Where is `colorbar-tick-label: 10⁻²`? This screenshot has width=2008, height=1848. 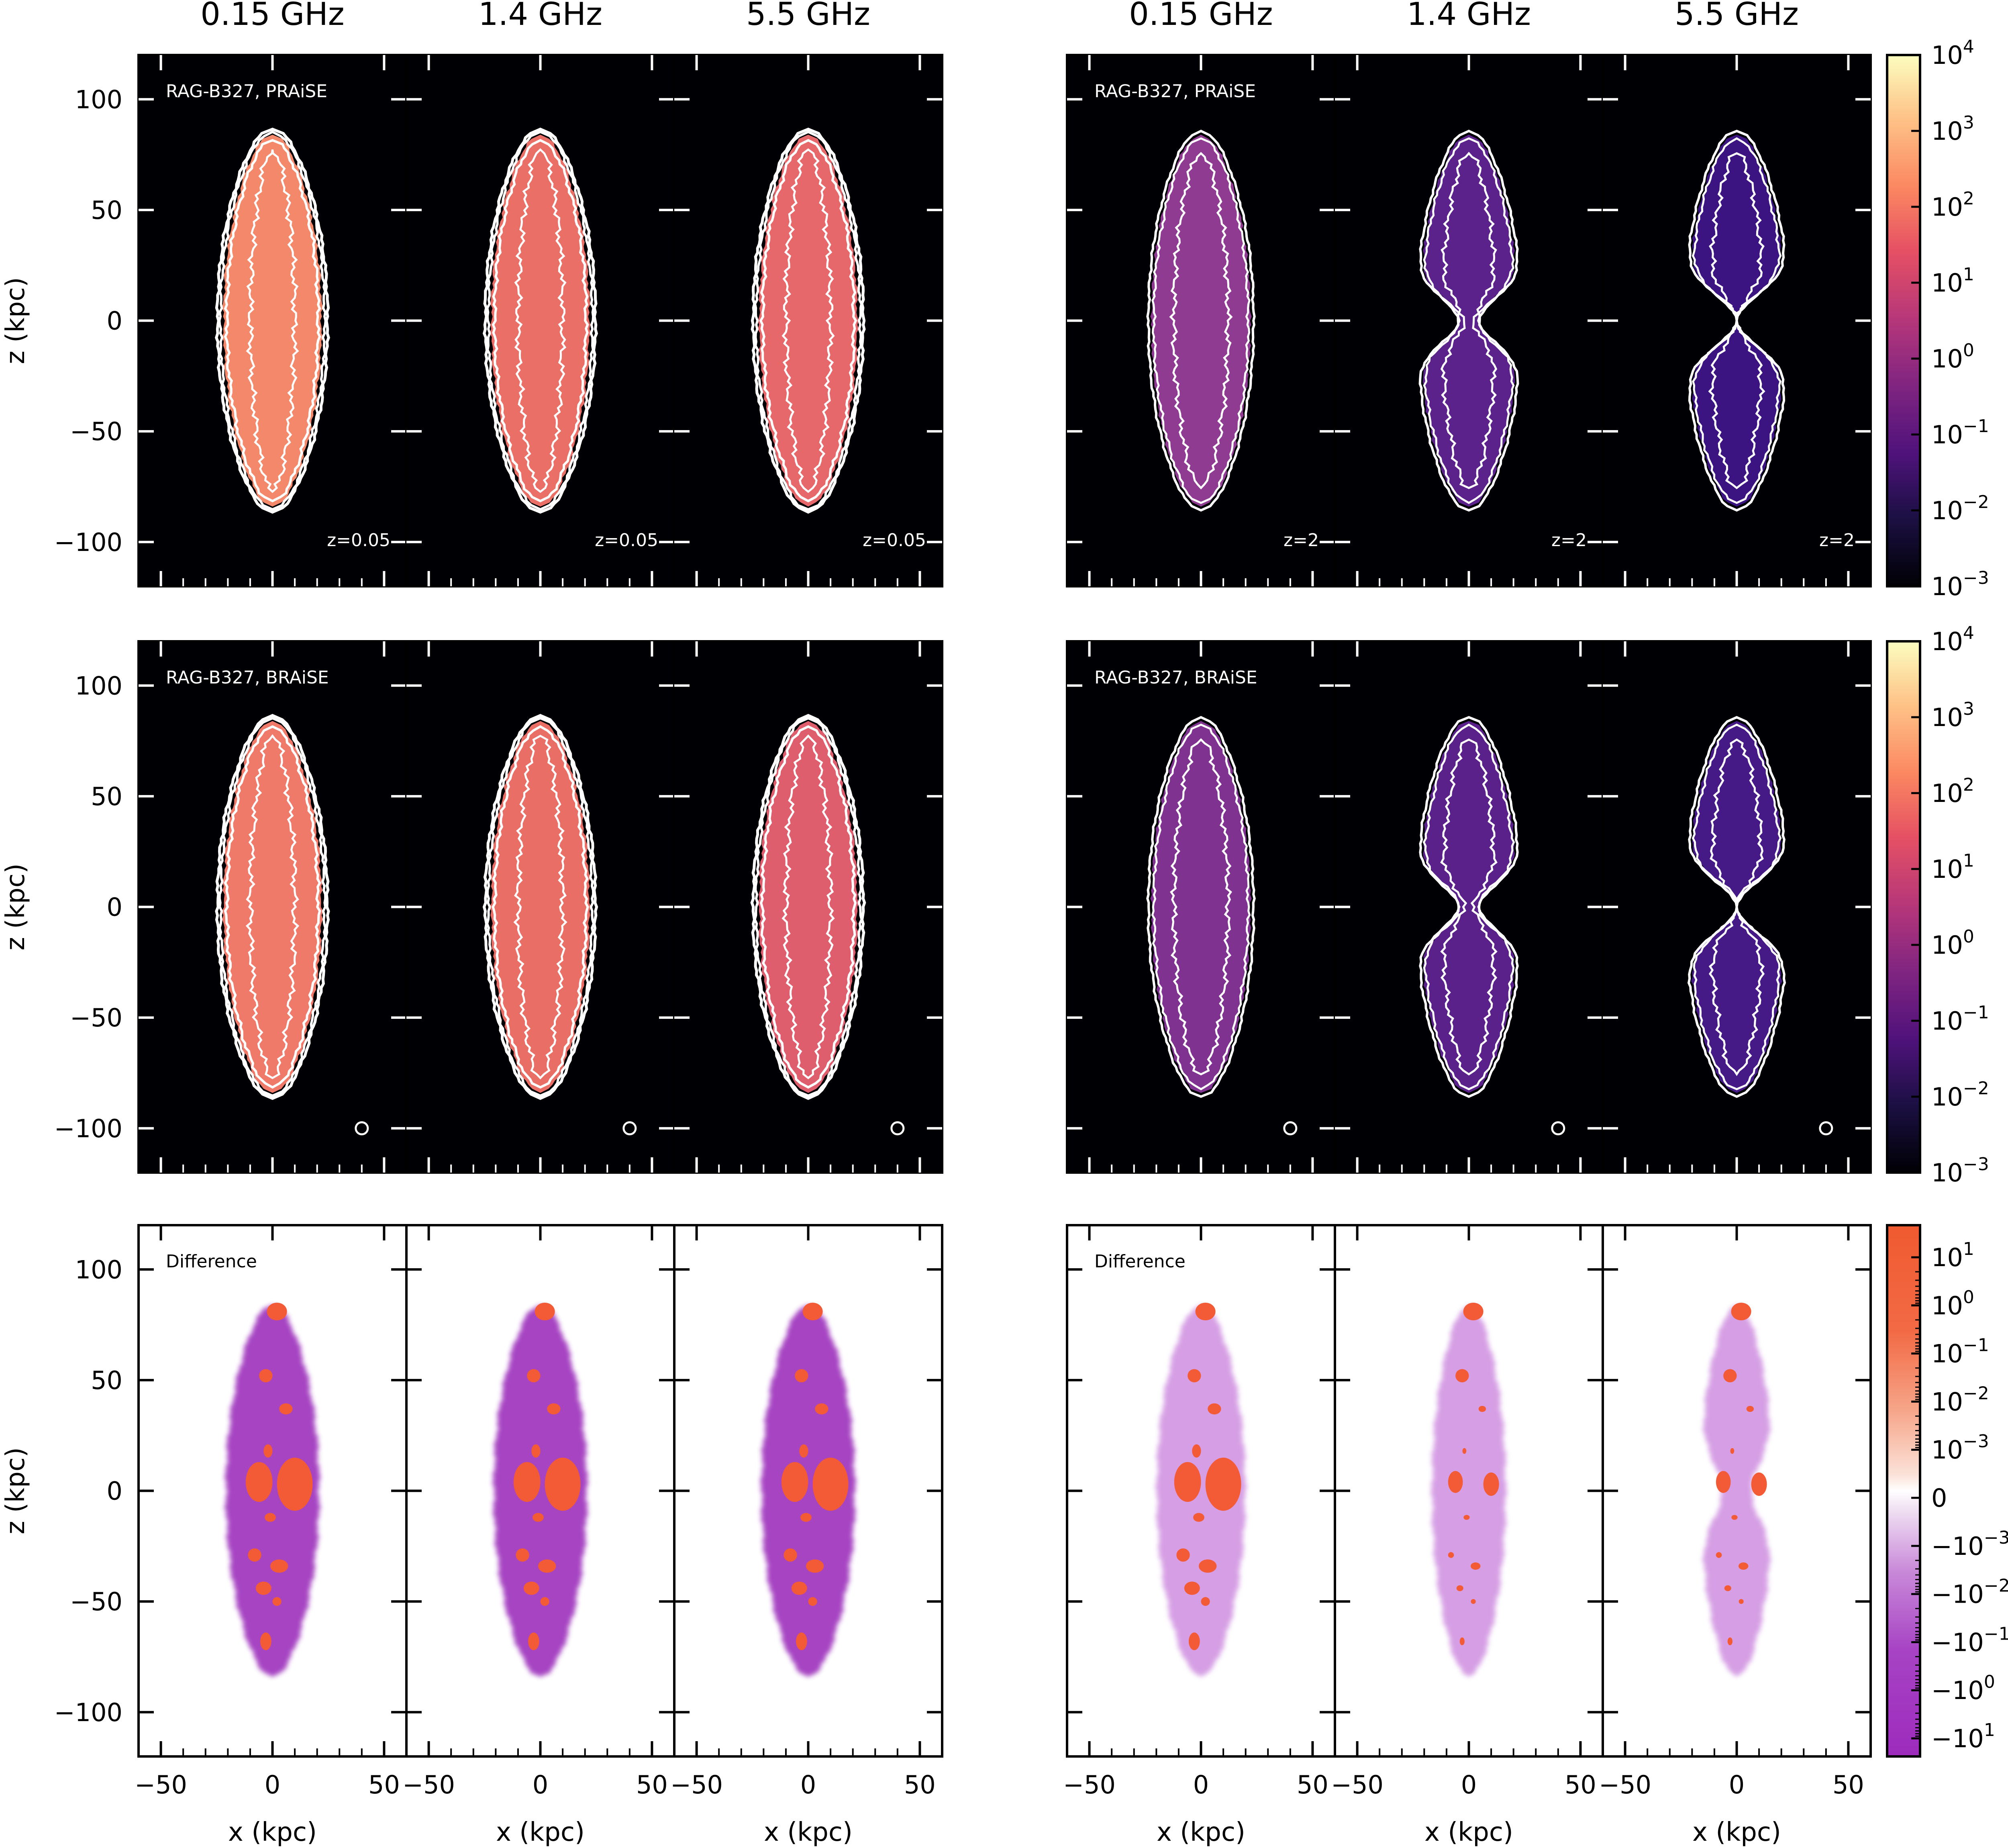 colorbar-tick-label: 10⁻² is located at coordinates (1960, 1399).